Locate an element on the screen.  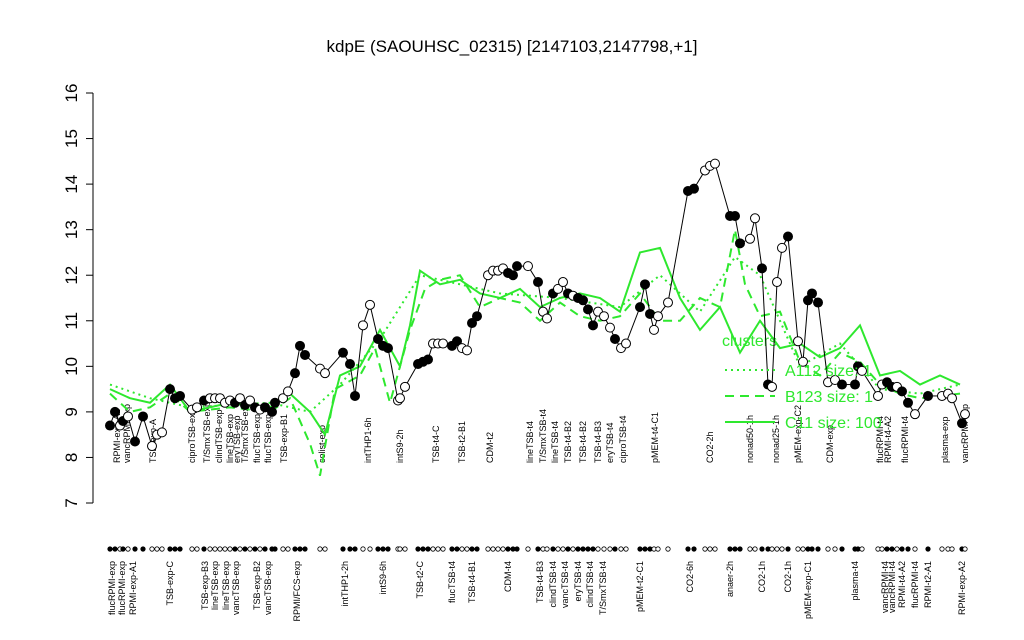
x-tick-label-top: CDM-exp is located at coordinates (830, 444).